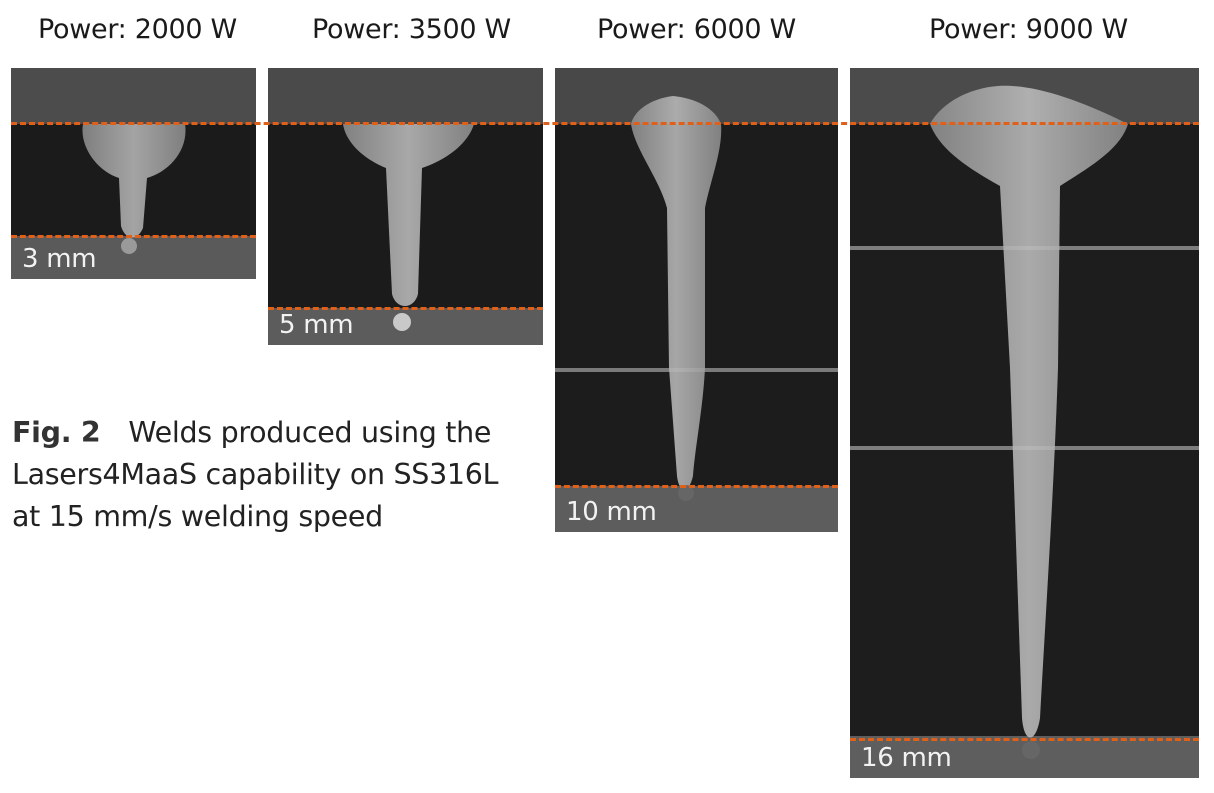  Describe the element at coordinates (133, 236) in the screenshot. I see `depth-line-3mm` at that location.